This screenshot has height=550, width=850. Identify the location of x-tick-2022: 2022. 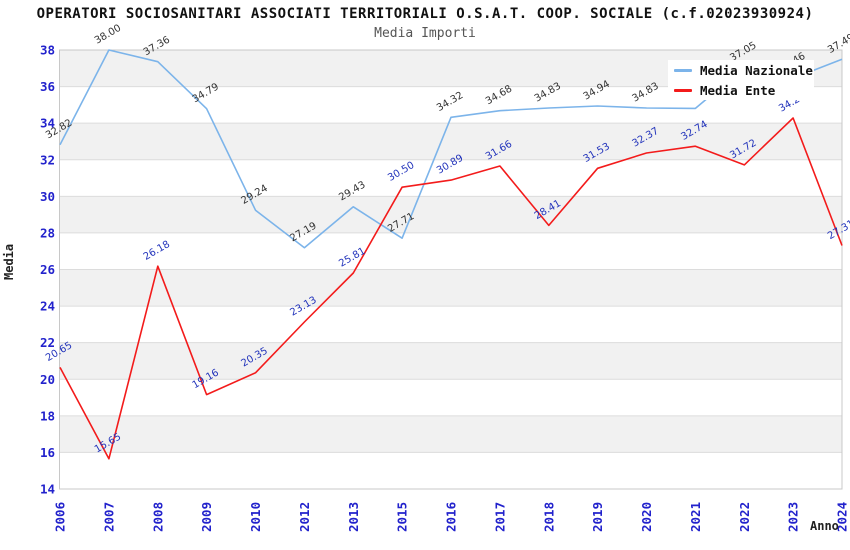
(744, 517).